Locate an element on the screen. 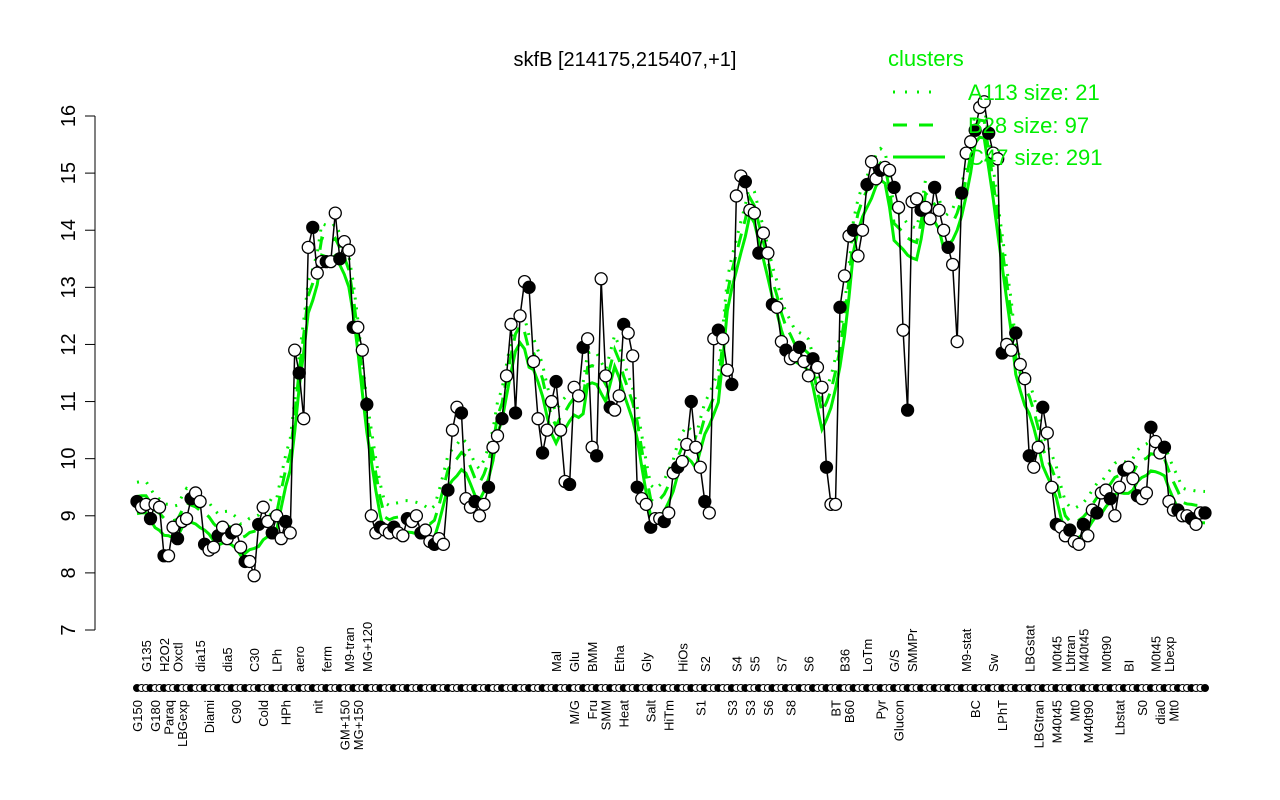 This screenshot has width=1280, height=800. x-tick-label: M0t90 is located at coordinates (1106, 654).